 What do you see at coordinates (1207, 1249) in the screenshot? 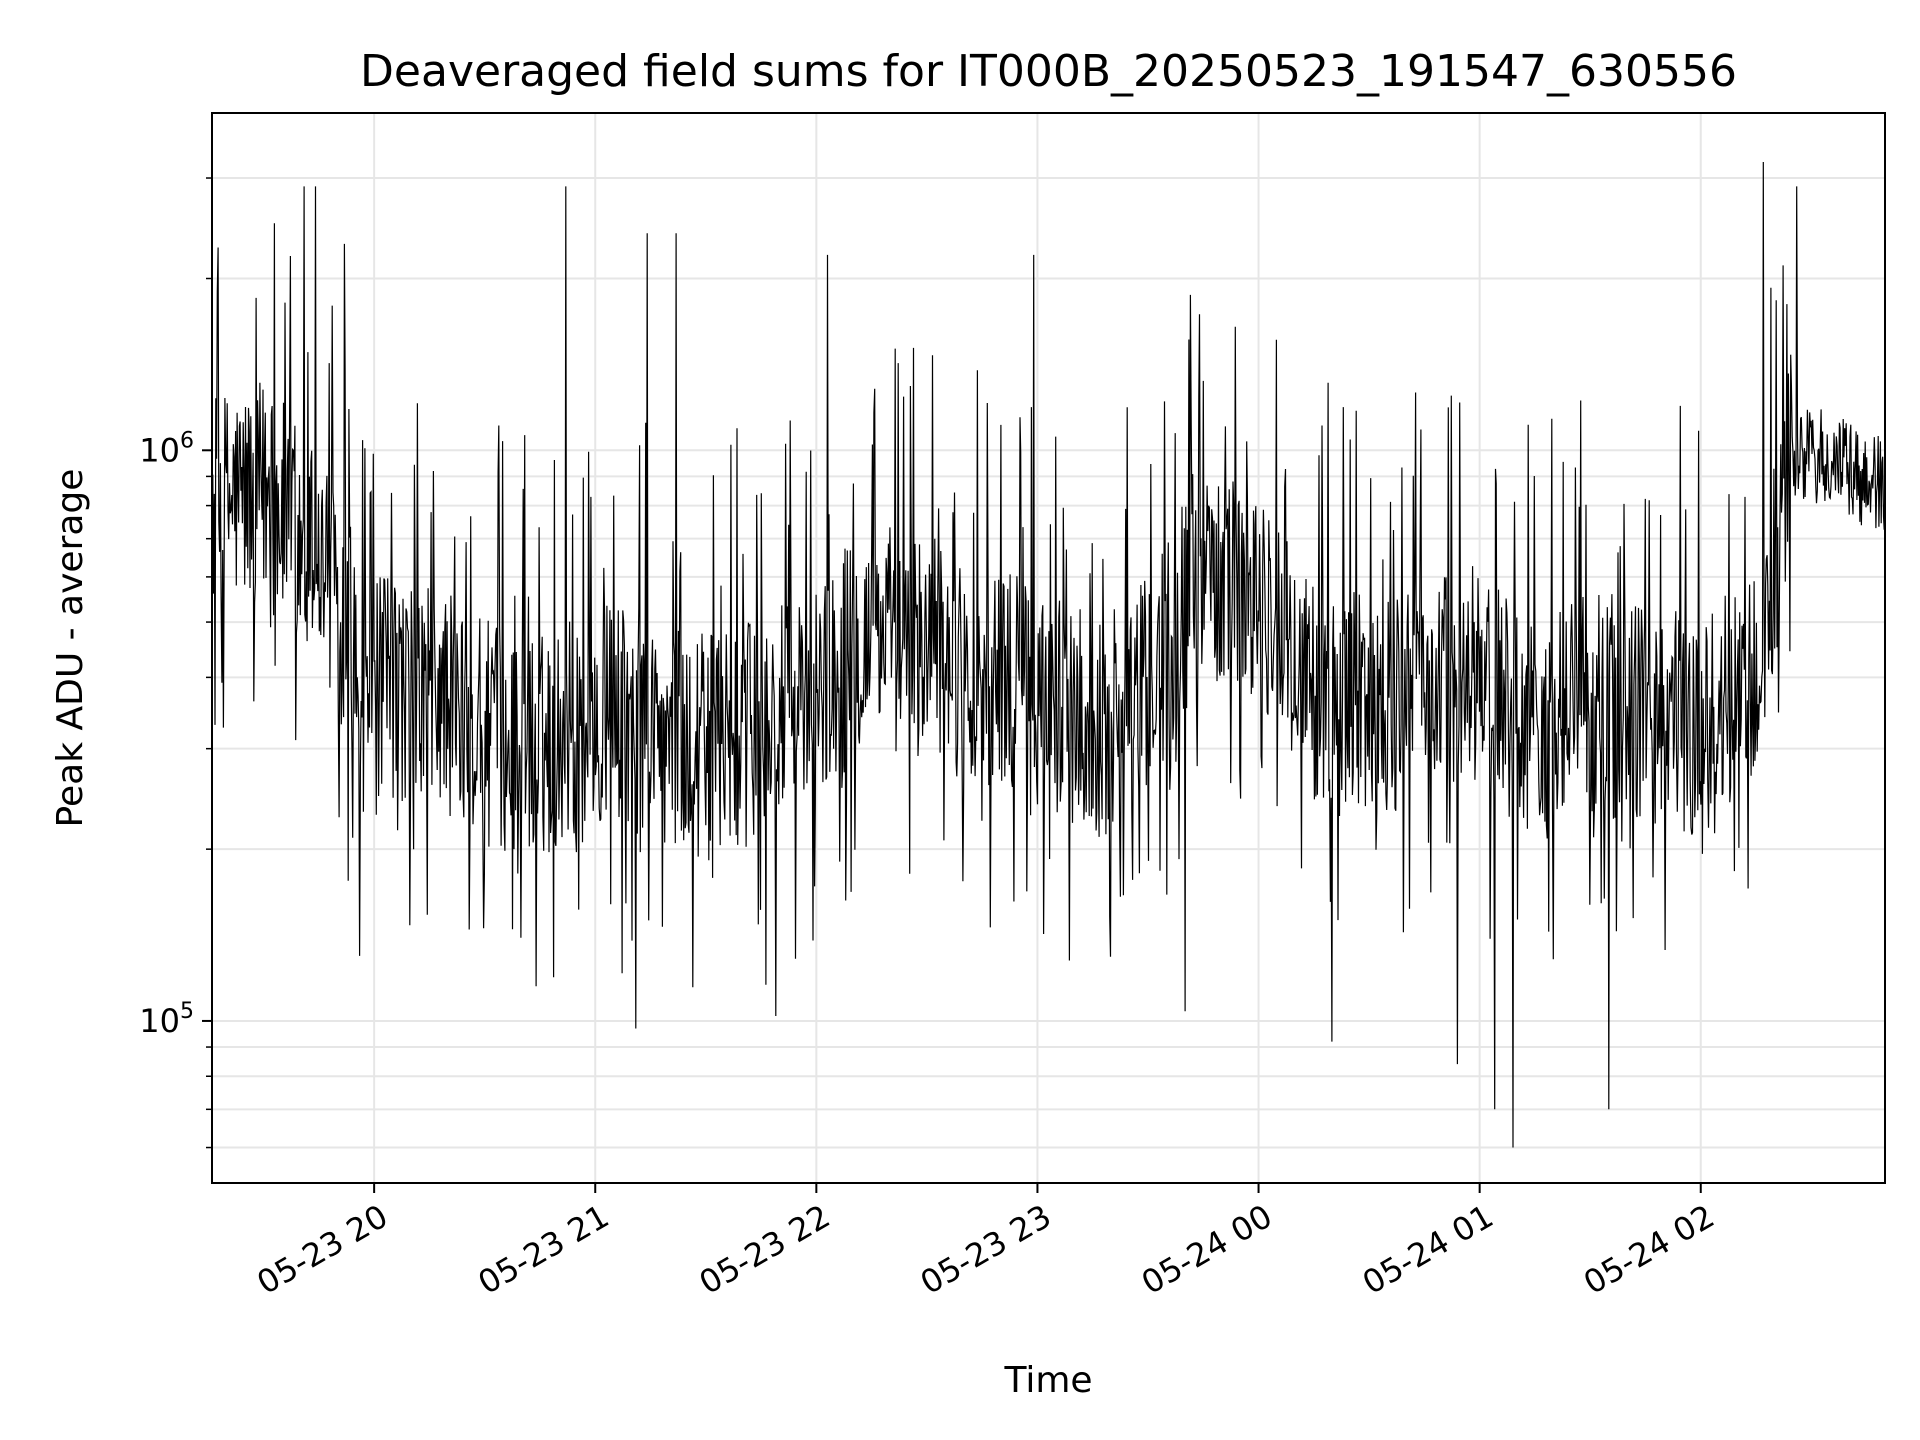
I see `x-tick-label: 05-24 00` at bounding box center [1207, 1249].